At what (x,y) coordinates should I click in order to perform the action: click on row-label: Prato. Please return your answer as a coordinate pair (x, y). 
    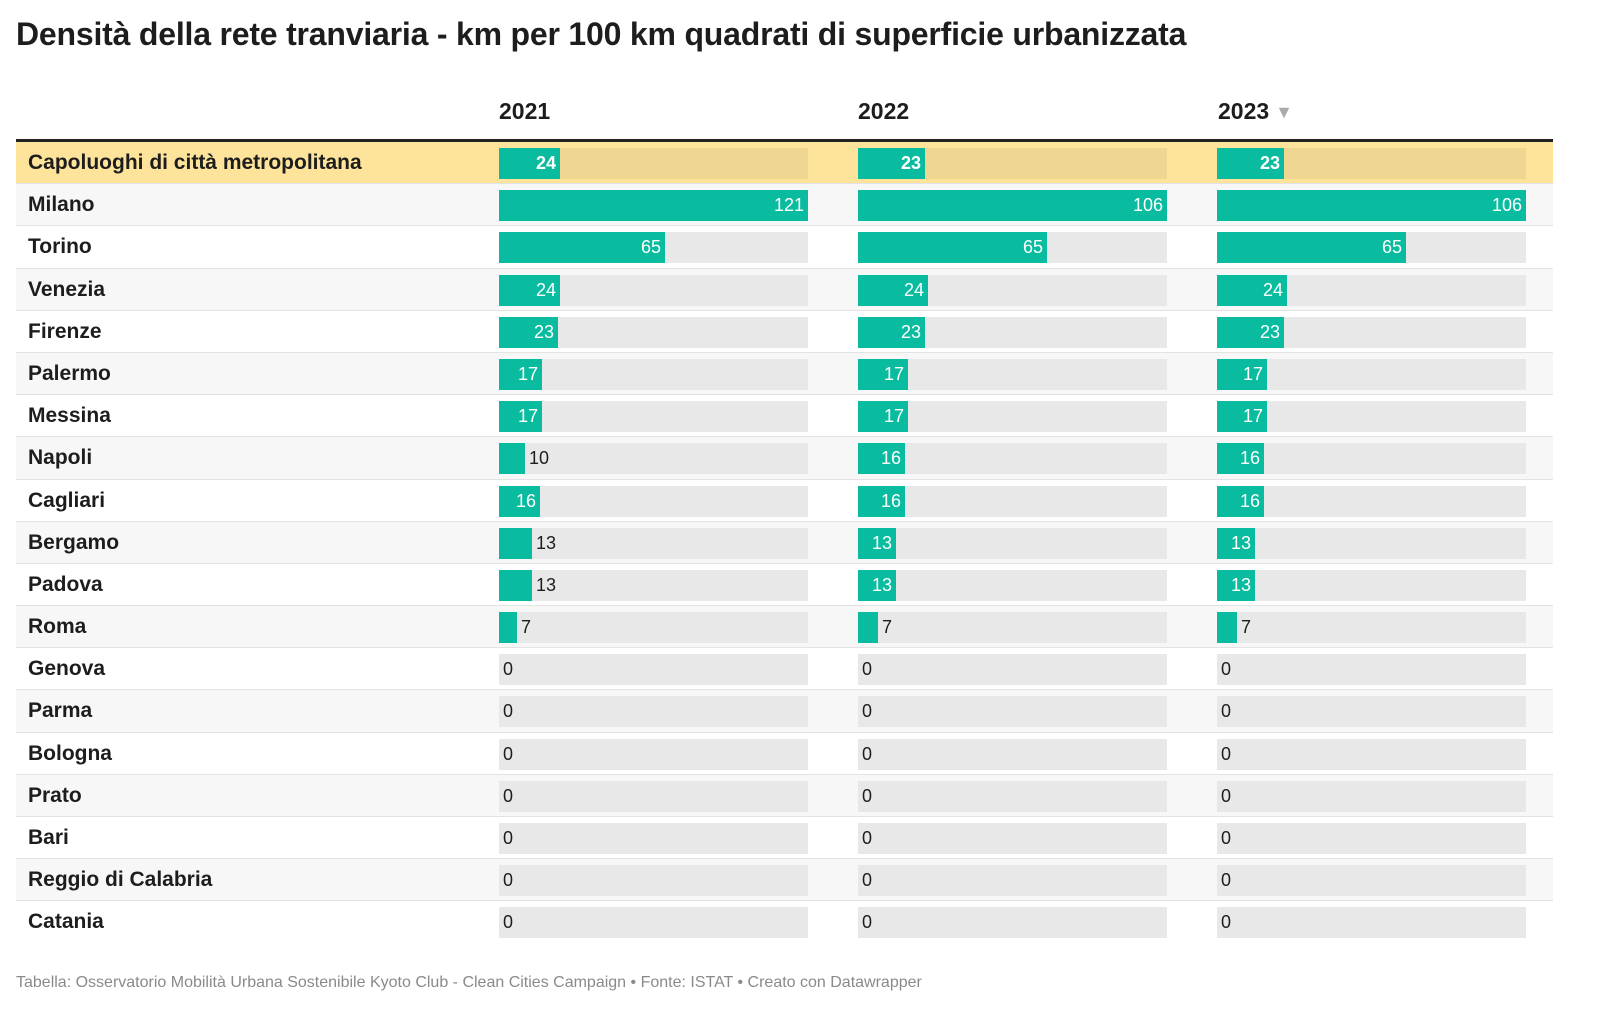
    Looking at the image, I should click on (55, 795).